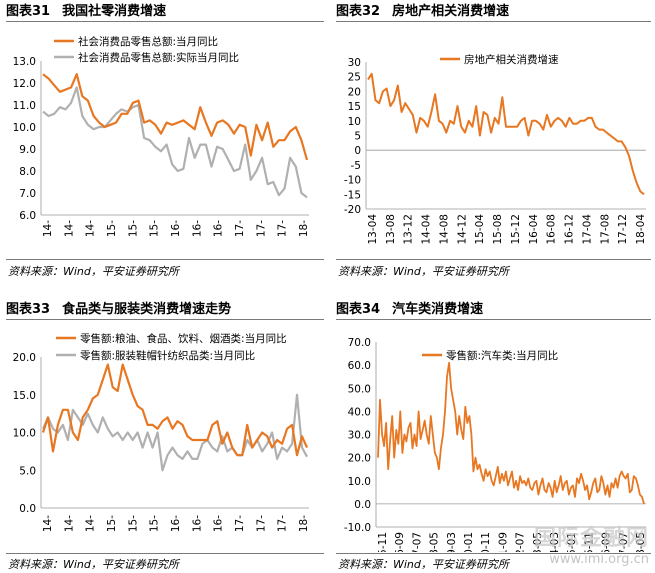 The image size is (655, 573). I want to click on x-tick-label: 11-09, so click(503, 542).